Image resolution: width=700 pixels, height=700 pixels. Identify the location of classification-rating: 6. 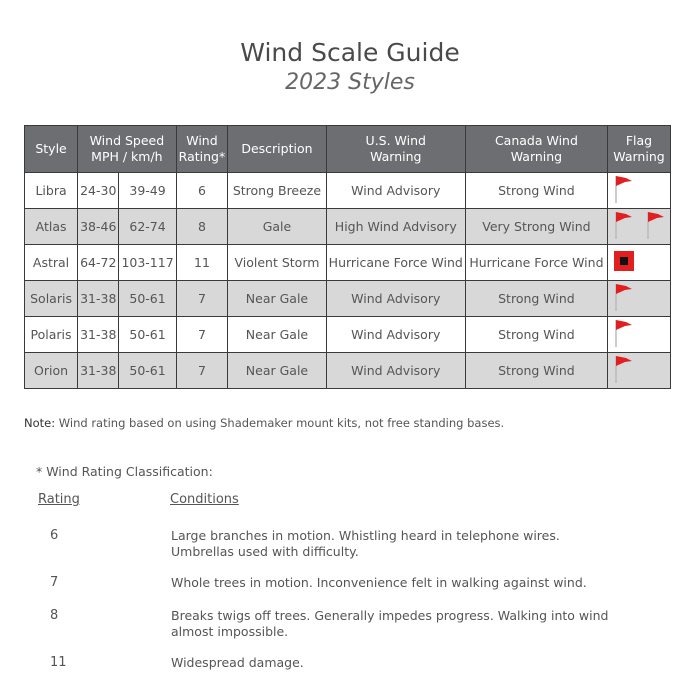
(54, 535).